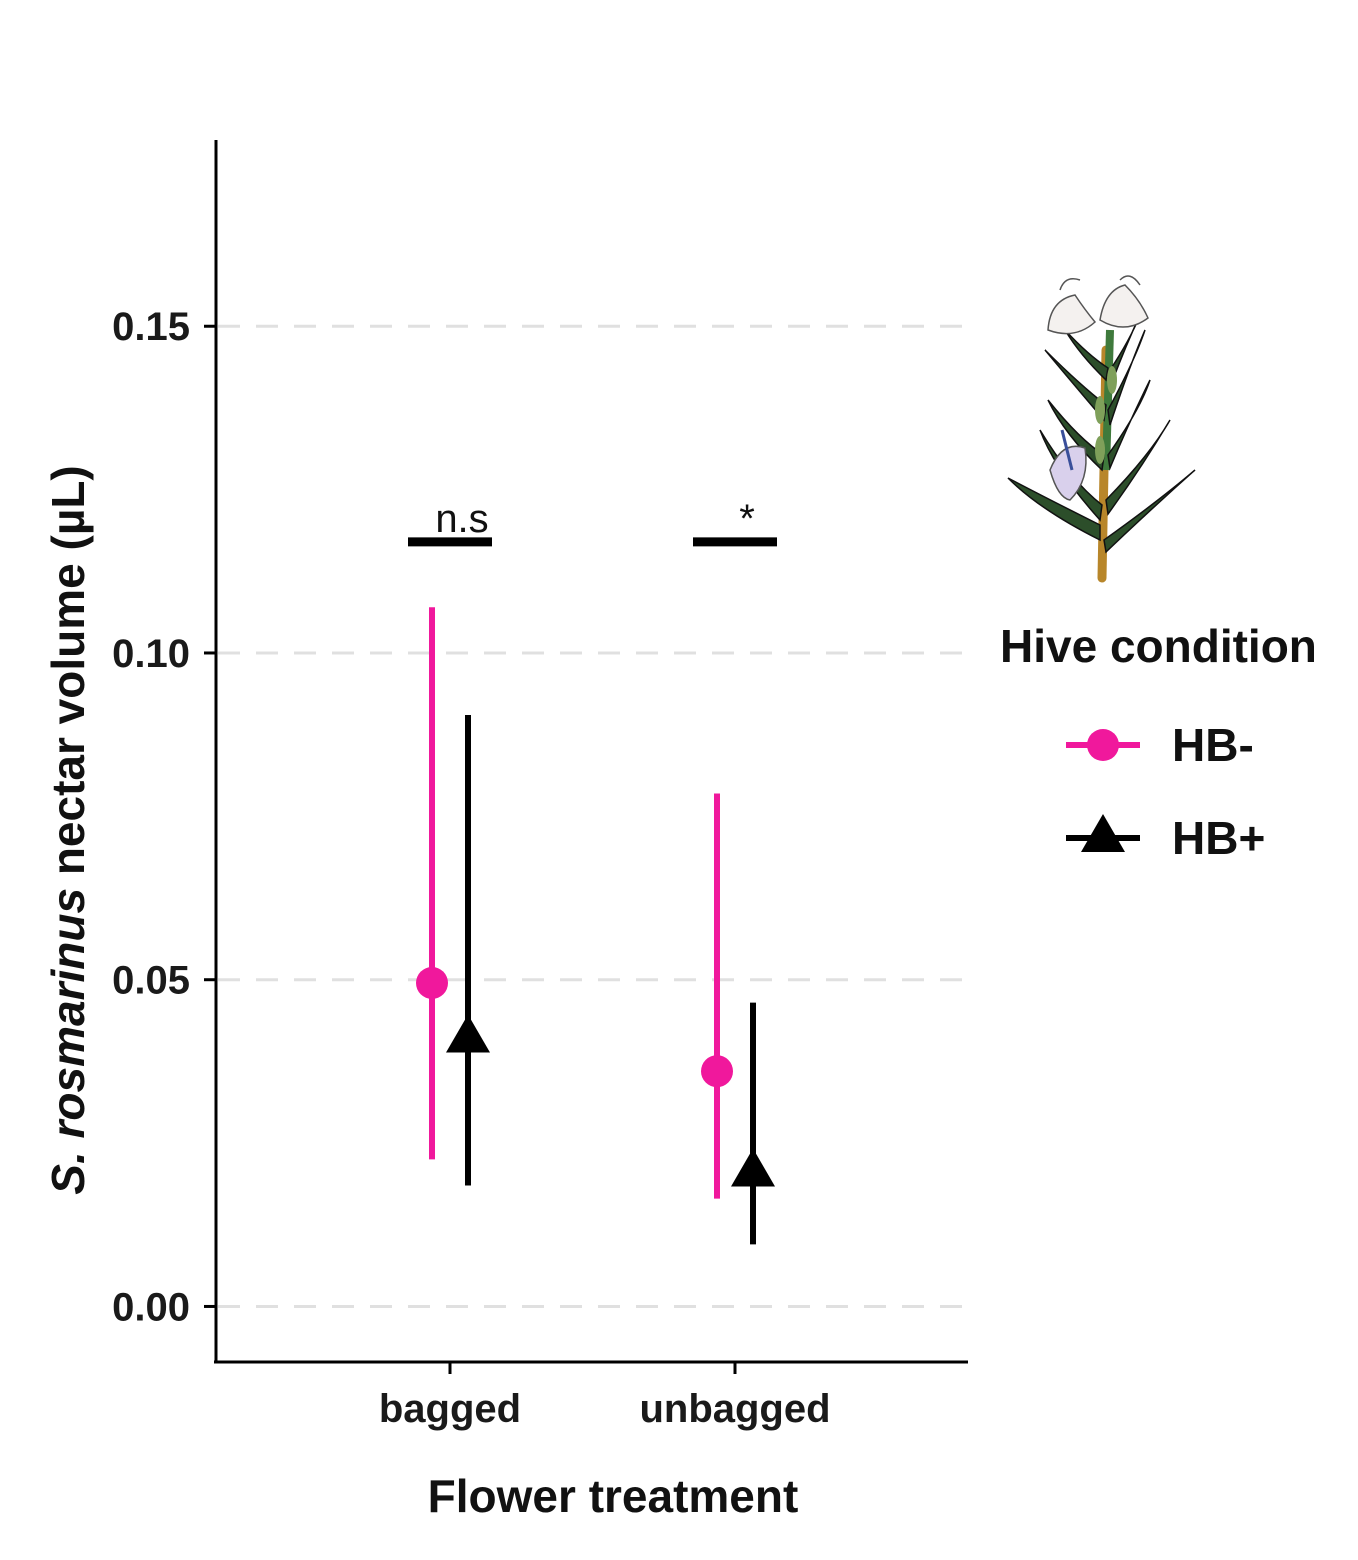  Describe the element at coordinates (164, 817) in the screenshot. I see `y-ticks: 0.00 0.05 0.10 0.15` at that location.